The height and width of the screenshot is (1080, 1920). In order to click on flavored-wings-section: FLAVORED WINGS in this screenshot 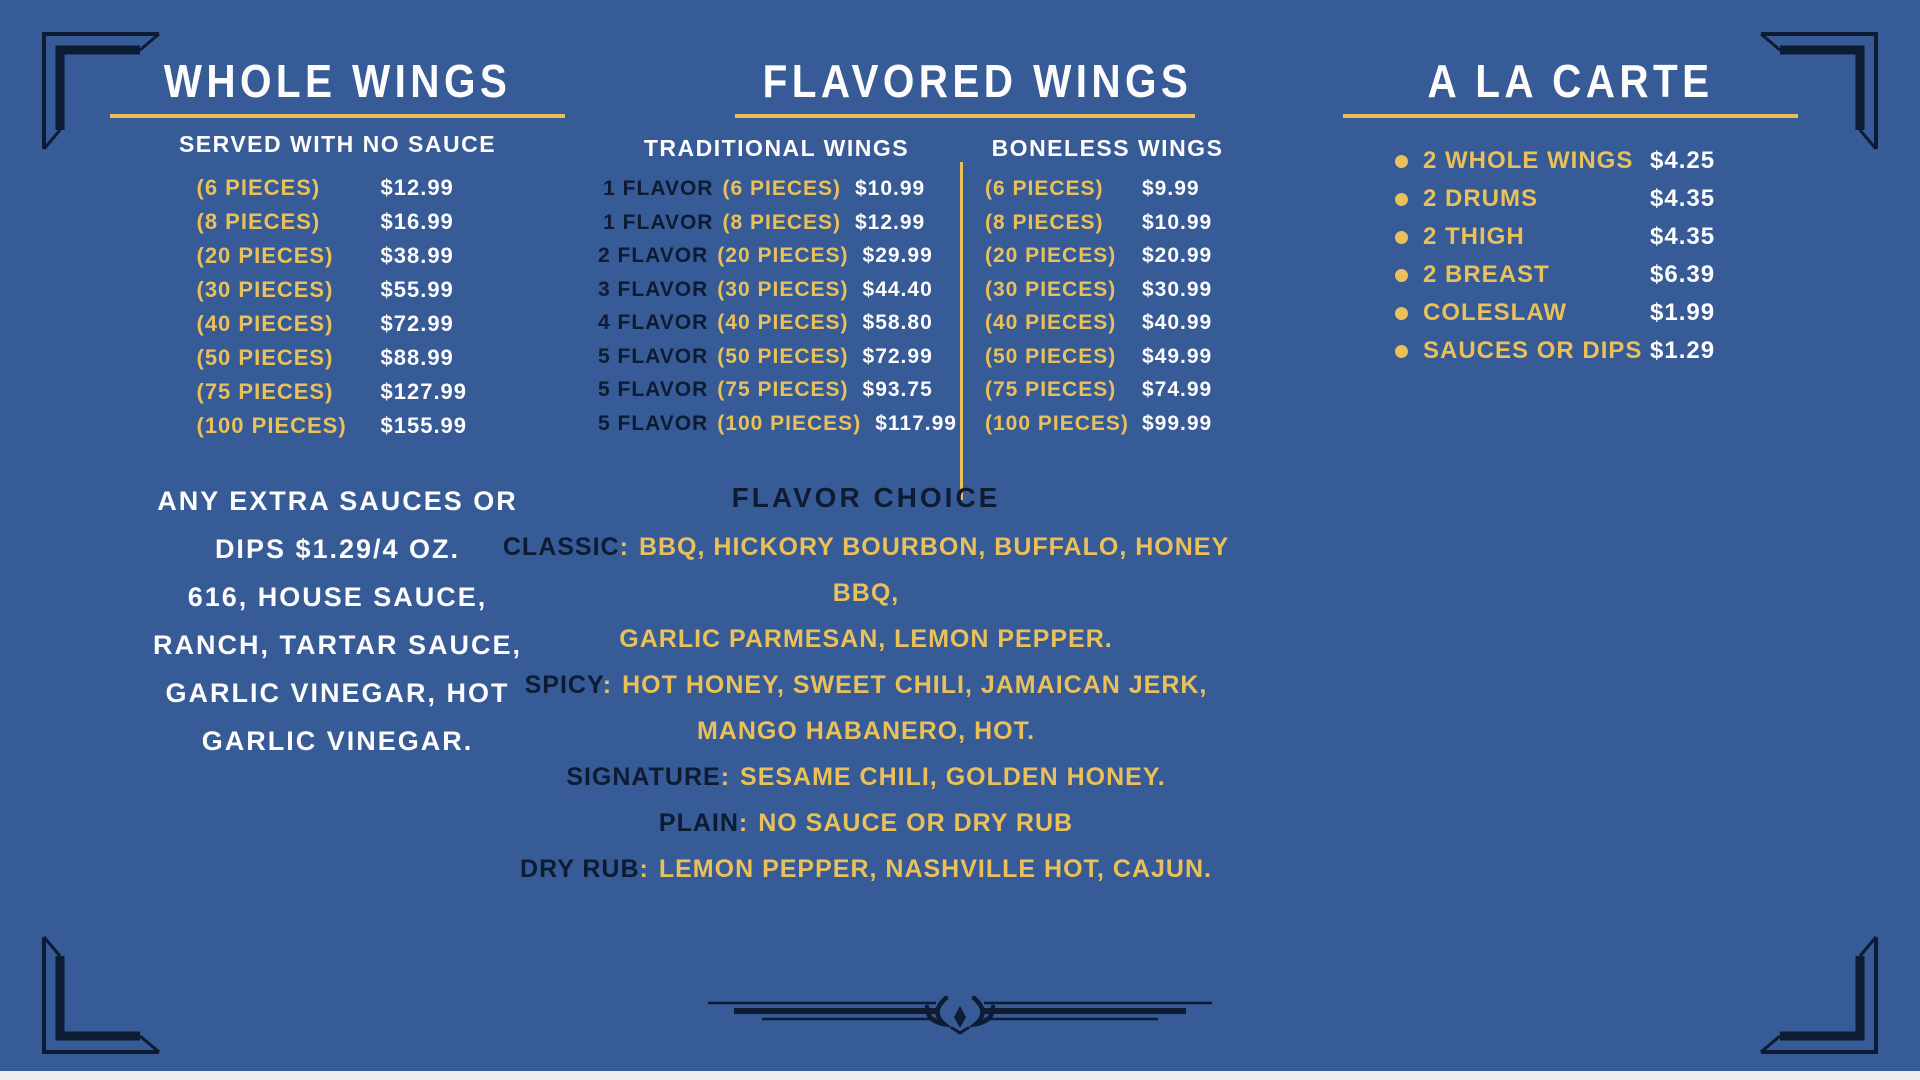, I will do `click(965, 88)`.